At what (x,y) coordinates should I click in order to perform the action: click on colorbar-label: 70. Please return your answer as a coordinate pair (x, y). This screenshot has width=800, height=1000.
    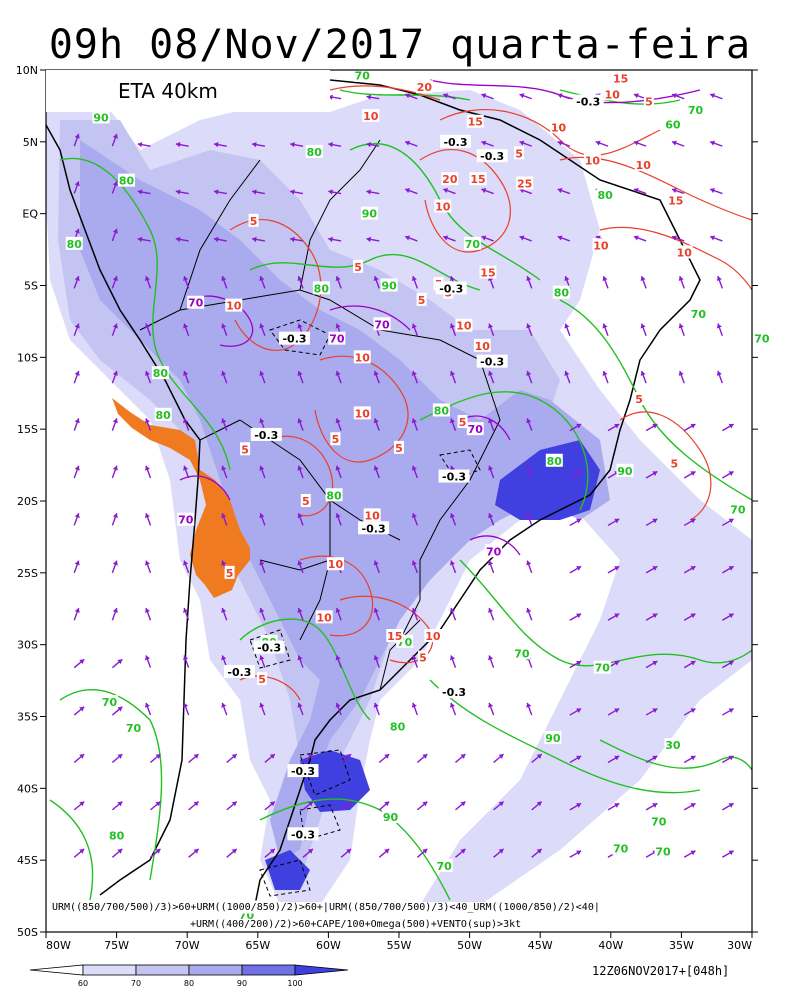
    Looking at the image, I should click on (136, 983).